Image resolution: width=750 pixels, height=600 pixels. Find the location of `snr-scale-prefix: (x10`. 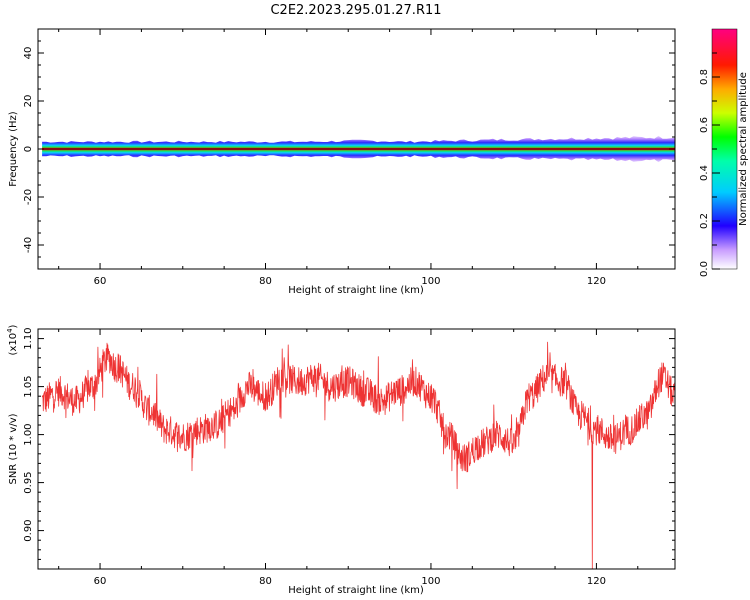

snr-scale-prefix: (x10 is located at coordinates (13, 344).